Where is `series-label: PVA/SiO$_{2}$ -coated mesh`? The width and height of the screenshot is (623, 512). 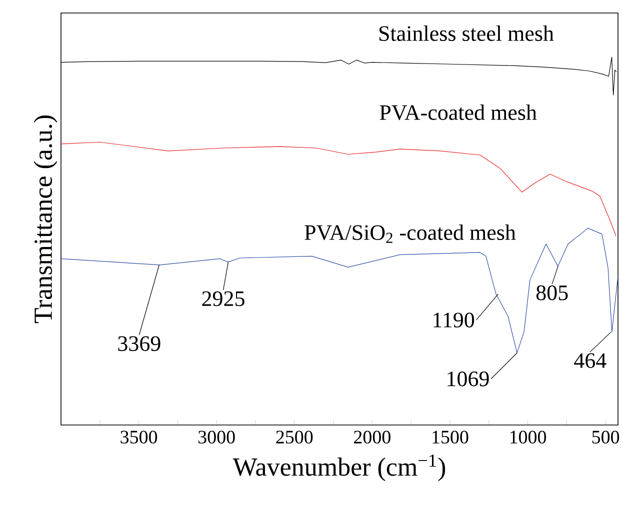
series-label: PVA/SiO$_{2}$ -coated mesh is located at coordinates (410, 233).